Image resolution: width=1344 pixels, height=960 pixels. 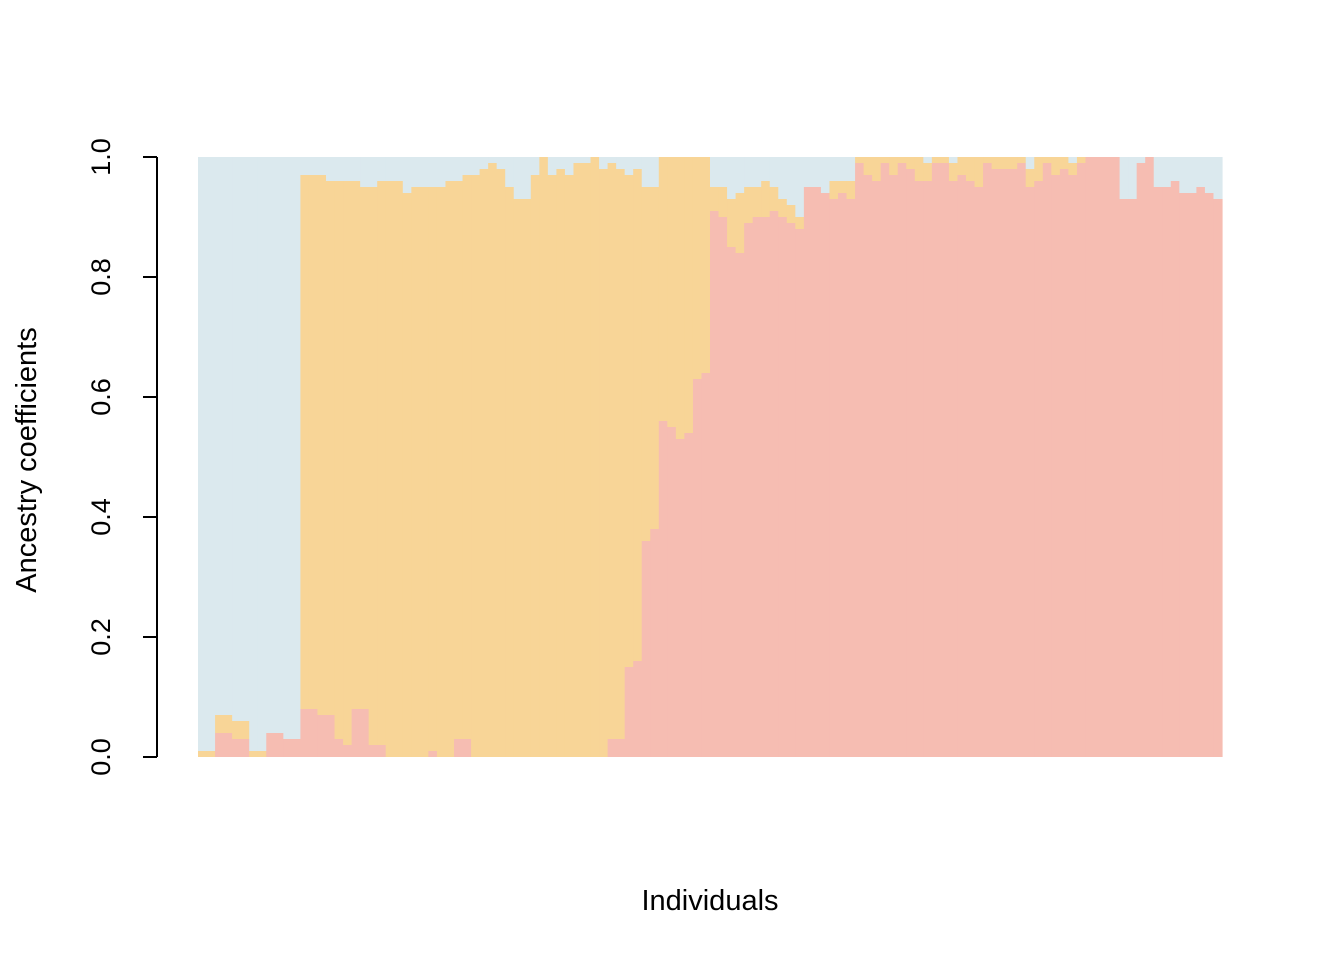 I want to click on y-axis: 0.0 0.2 0.4 0.6 0.8 1.0, so click(x=122, y=457).